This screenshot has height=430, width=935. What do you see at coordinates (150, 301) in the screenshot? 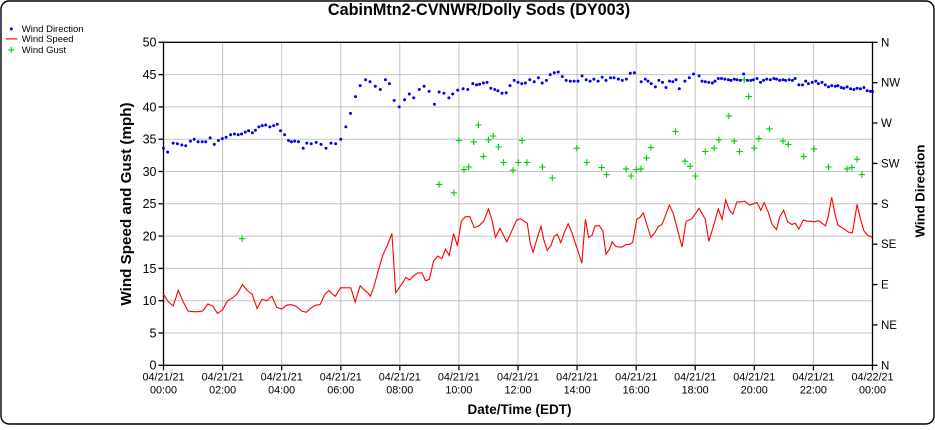
I see `svg-text: 10` at bounding box center [150, 301].